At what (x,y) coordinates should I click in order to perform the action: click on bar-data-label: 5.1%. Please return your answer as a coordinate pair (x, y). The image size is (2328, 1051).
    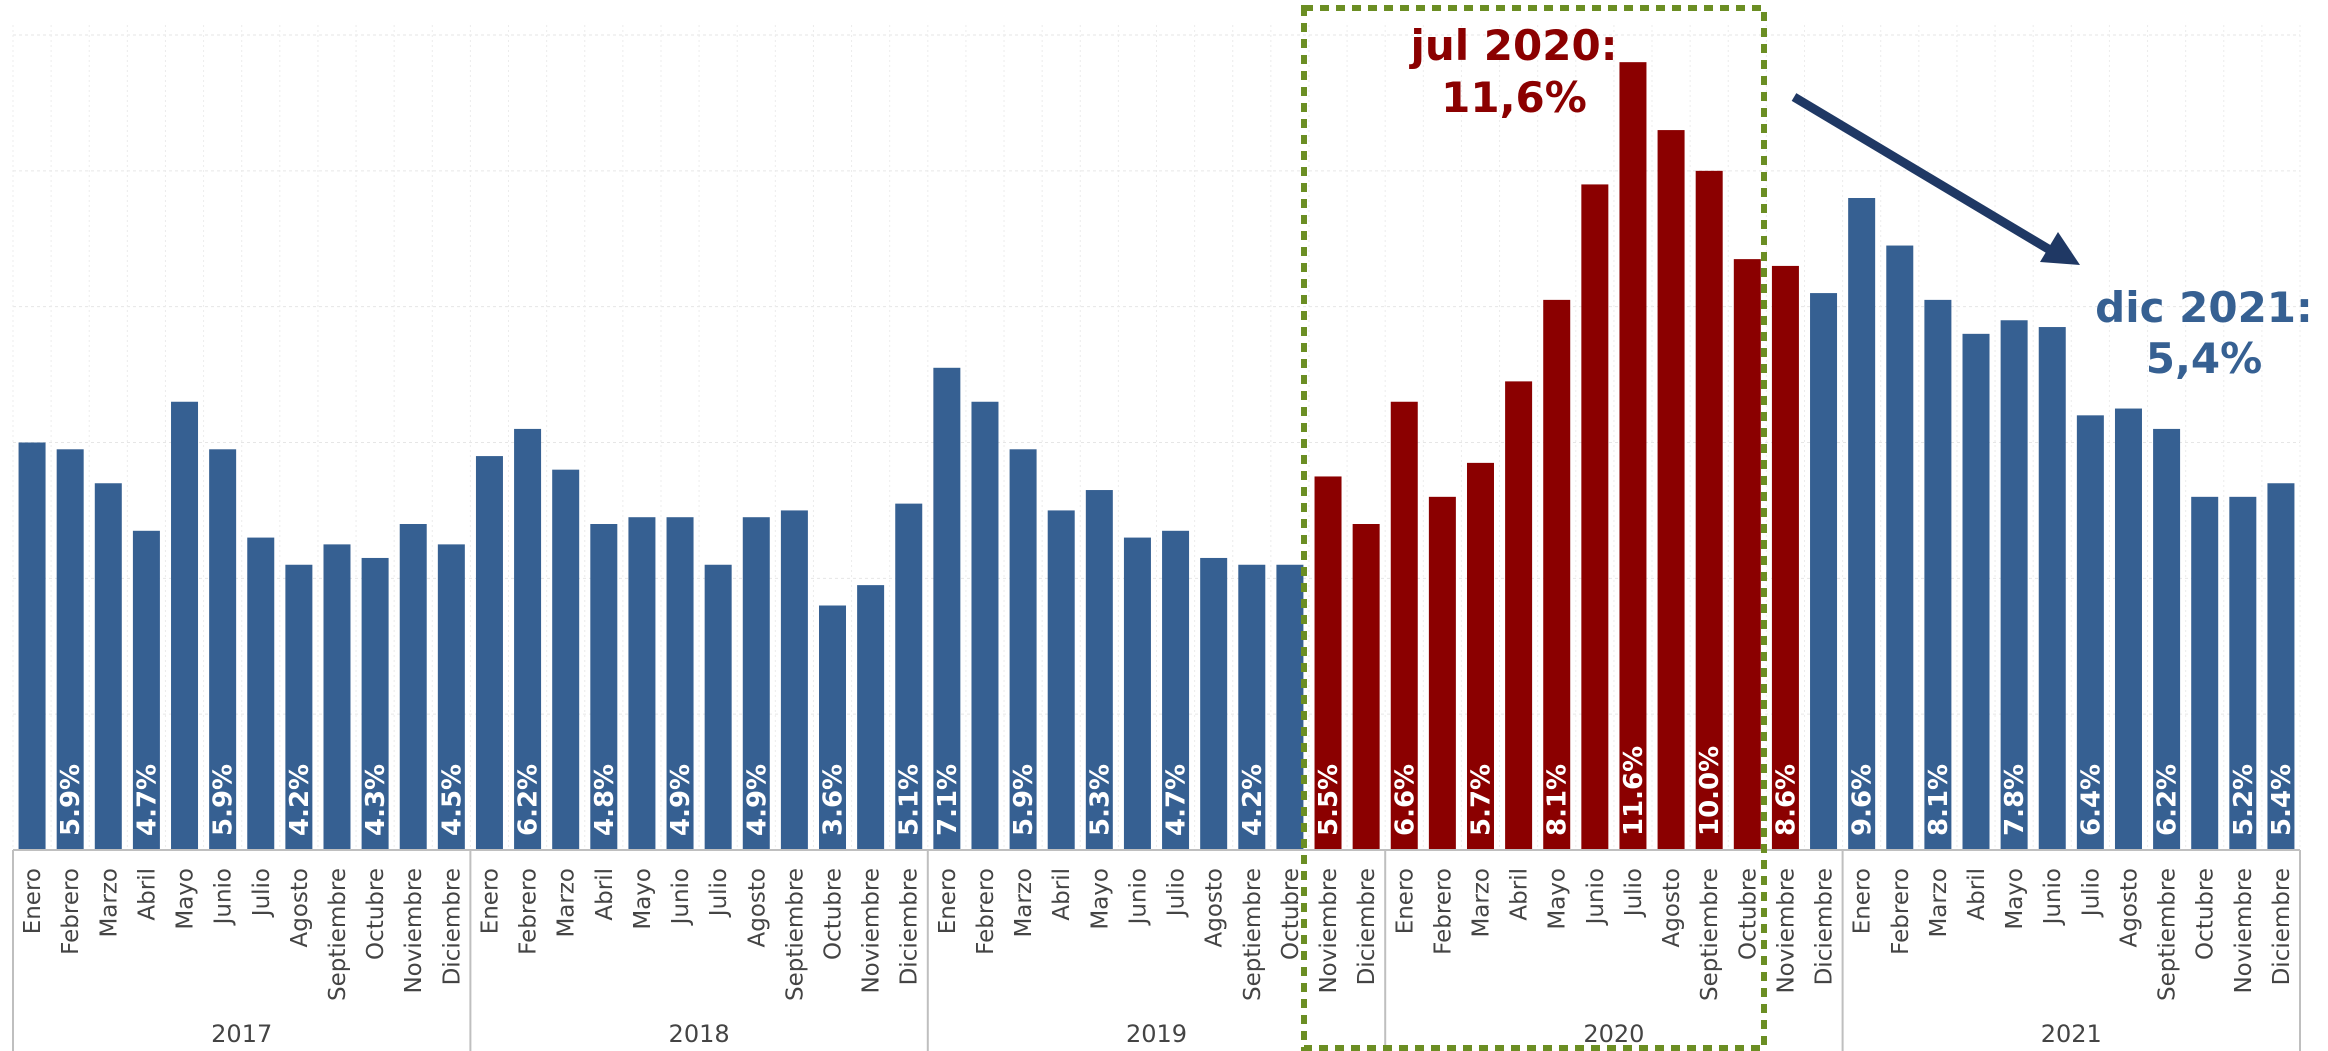
    Looking at the image, I should click on (910, 800).